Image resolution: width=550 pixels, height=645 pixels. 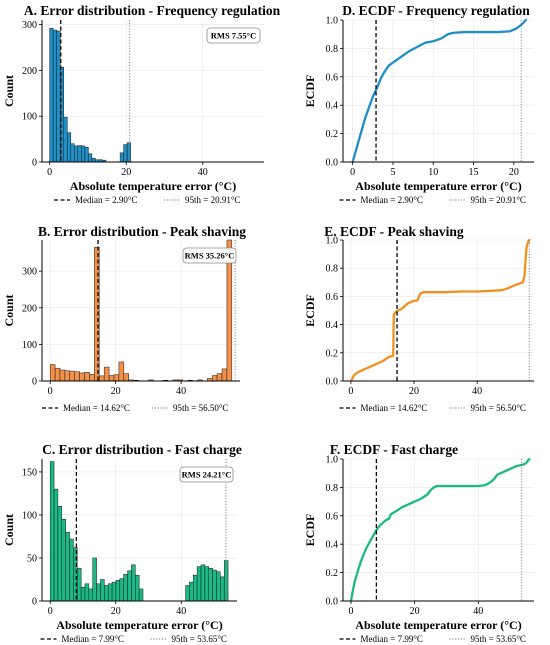 I want to click on y-tick-label: 0, so click(x=34, y=382).